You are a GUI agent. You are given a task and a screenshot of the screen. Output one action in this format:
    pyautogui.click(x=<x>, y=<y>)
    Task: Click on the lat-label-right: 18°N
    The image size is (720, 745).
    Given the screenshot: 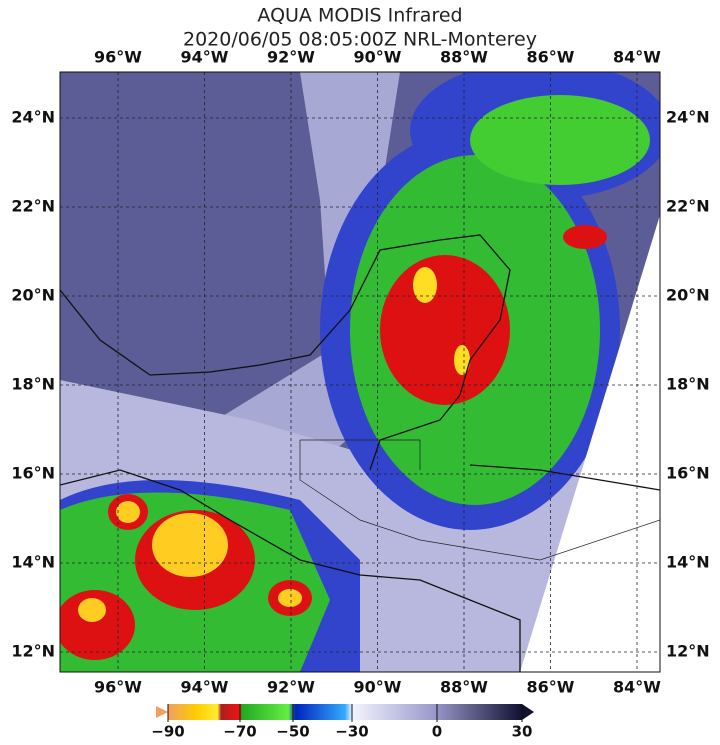 What is the action you would take?
    pyautogui.click(x=688, y=384)
    